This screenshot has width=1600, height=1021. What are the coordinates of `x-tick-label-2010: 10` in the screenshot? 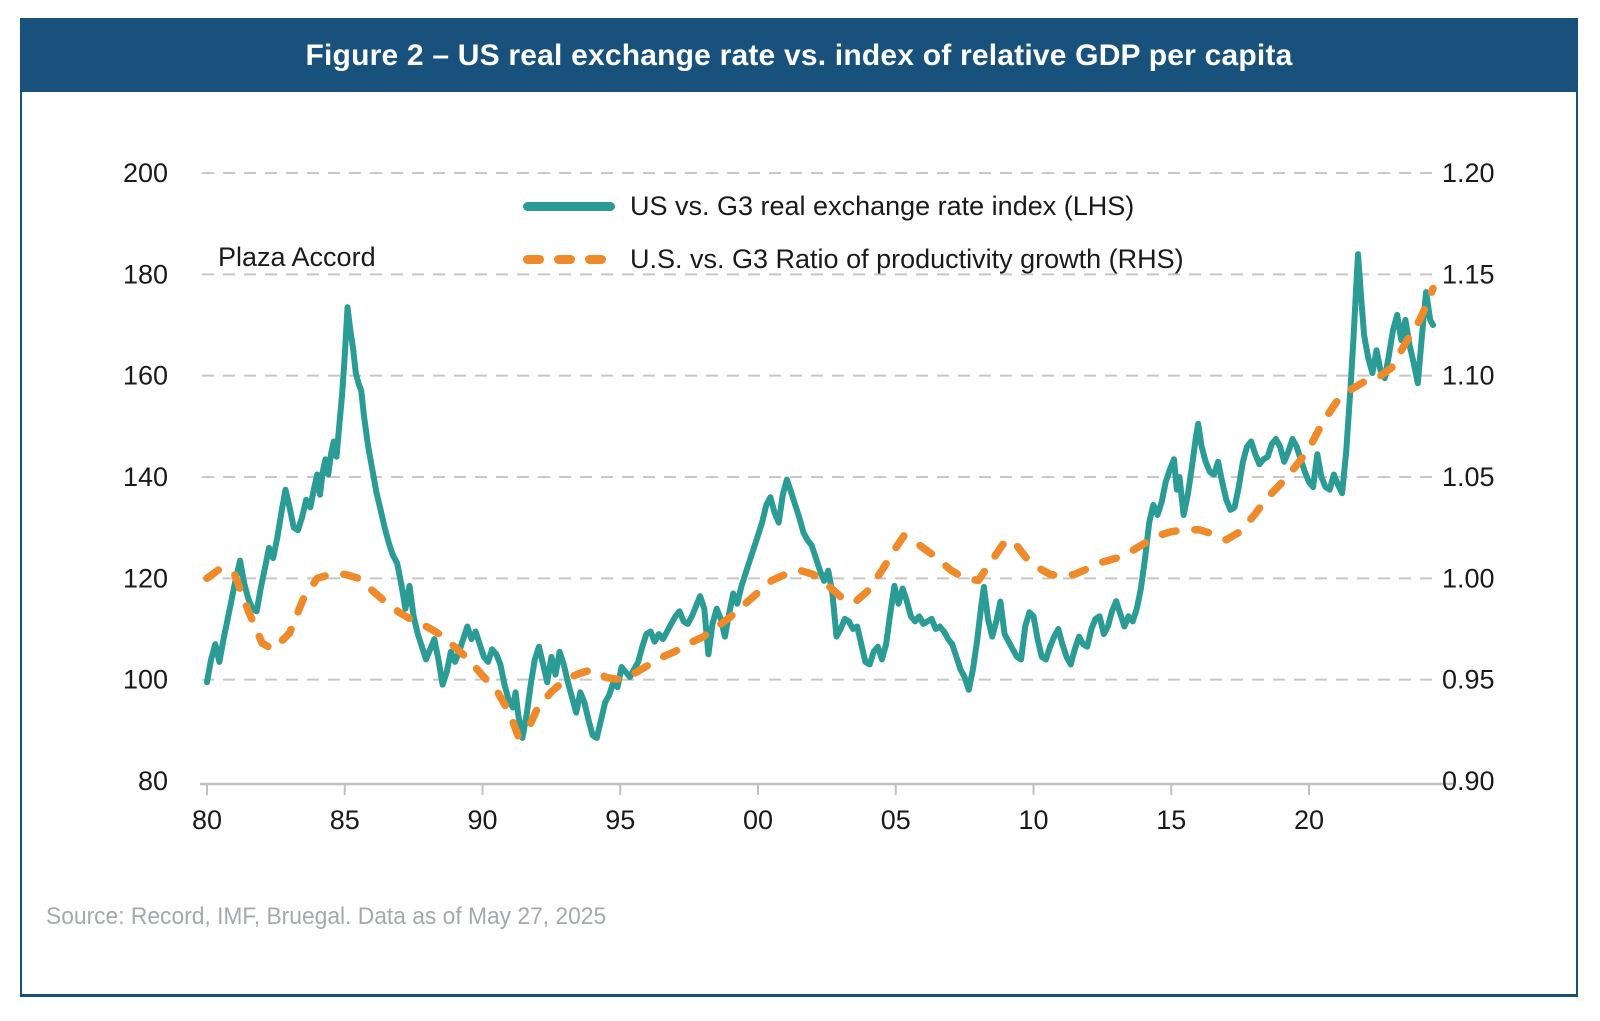 It's located at (1033, 820).